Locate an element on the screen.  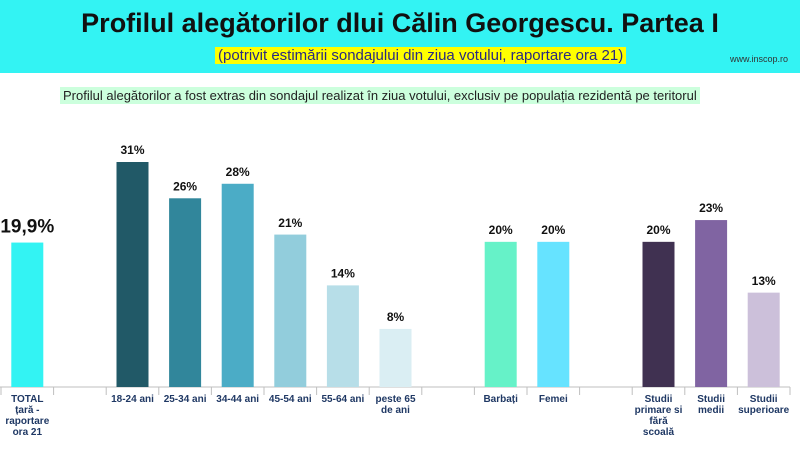
value-label: 19,9% is located at coordinates (27, 227).